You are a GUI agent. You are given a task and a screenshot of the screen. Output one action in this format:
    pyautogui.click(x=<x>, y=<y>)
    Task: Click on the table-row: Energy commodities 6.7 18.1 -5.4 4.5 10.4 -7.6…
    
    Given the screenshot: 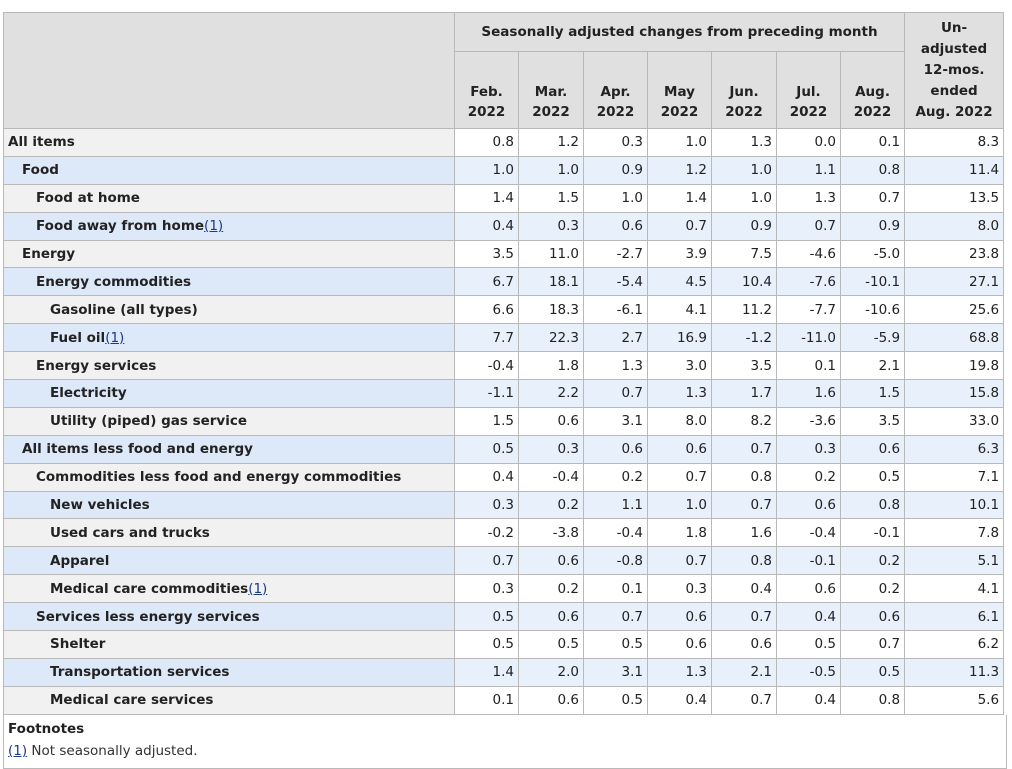 What is the action you would take?
    pyautogui.click(x=504, y=282)
    